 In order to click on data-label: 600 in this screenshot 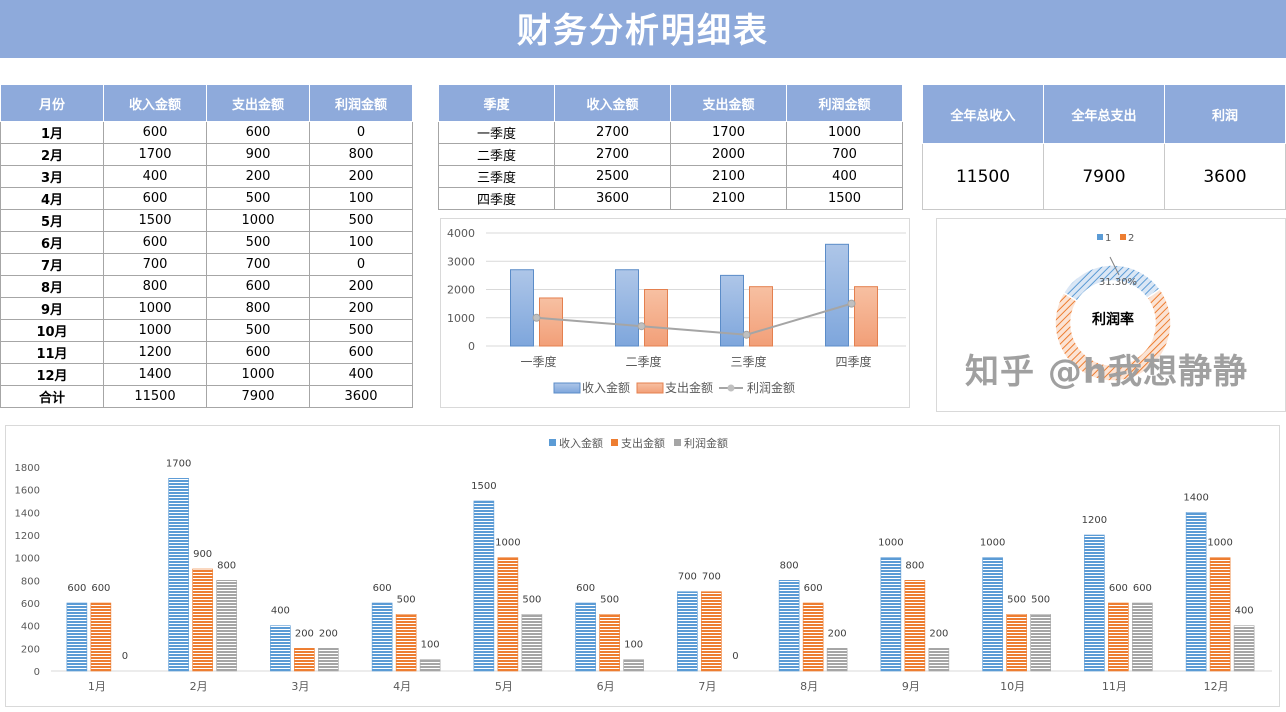, I will do `click(1142, 588)`.